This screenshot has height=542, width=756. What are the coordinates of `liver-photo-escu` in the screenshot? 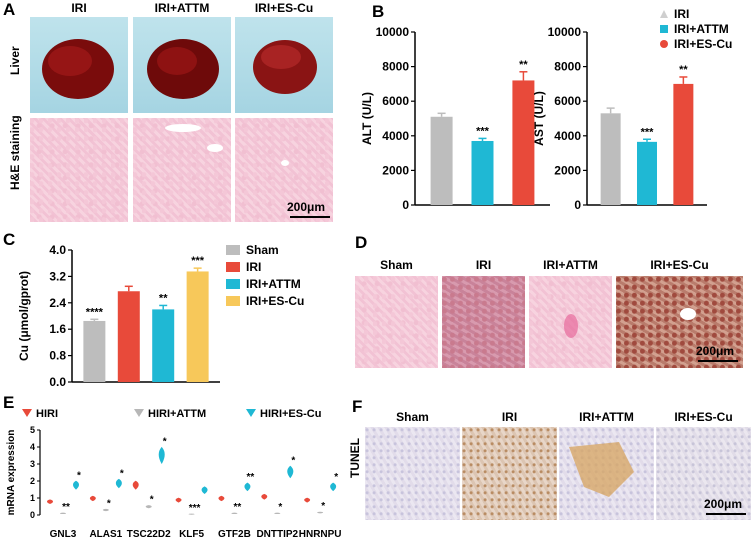 It's located at (284, 65).